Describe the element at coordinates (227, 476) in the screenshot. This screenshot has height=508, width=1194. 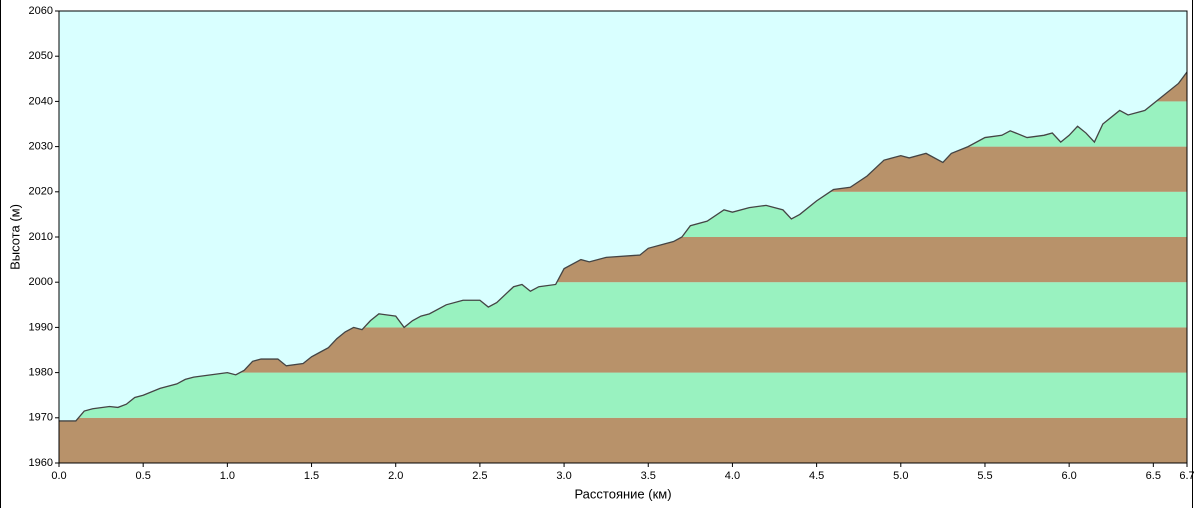
I see `x-tick-label: 1.0` at that location.